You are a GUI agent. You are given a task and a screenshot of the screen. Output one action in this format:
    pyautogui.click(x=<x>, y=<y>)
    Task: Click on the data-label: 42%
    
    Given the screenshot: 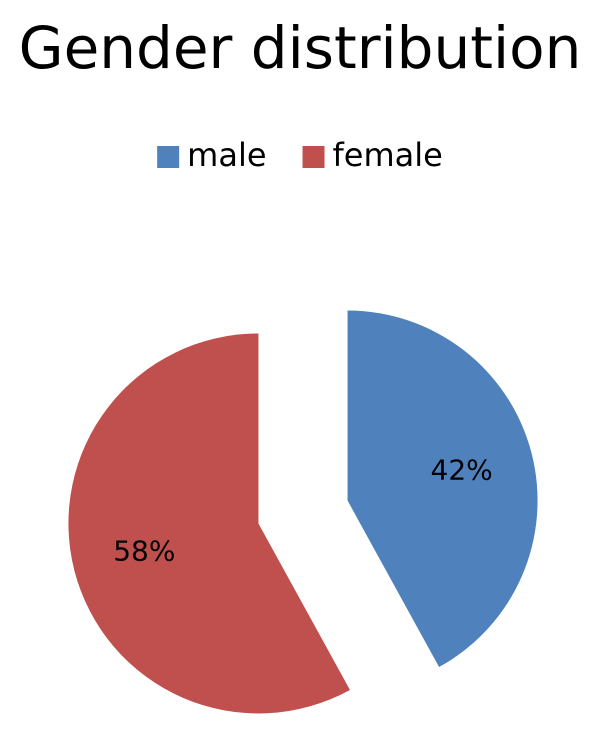 What is the action you would take?
    pyautogui.click(x=462, y=469)
    